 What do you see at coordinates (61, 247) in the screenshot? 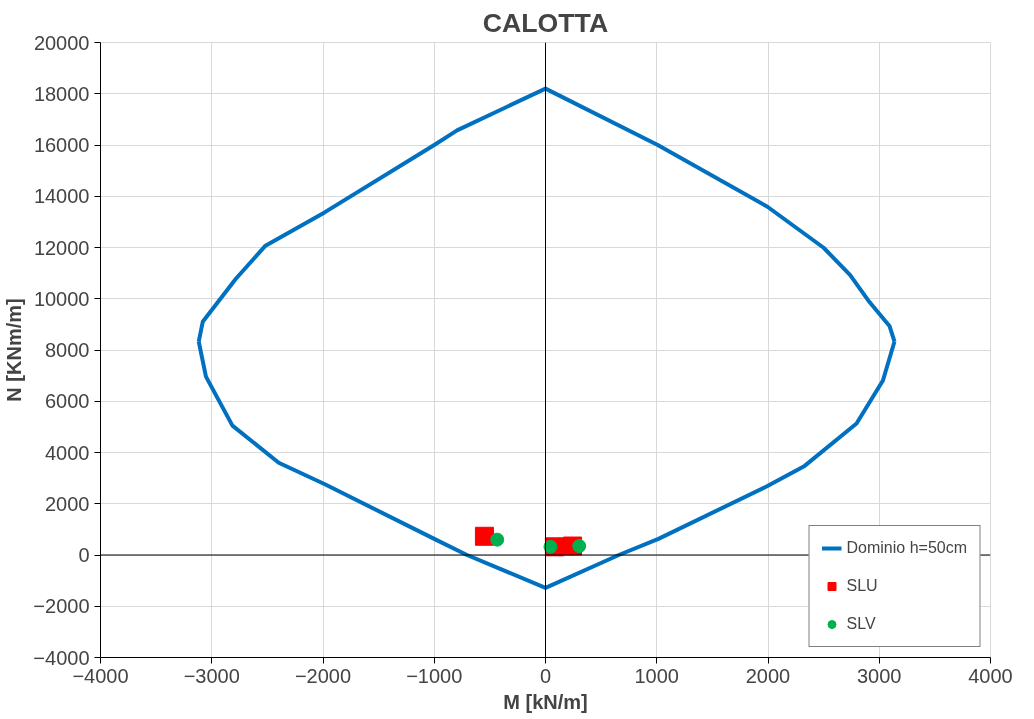
I see `y-tick-label: 12000` at bounding box center [61, 247].